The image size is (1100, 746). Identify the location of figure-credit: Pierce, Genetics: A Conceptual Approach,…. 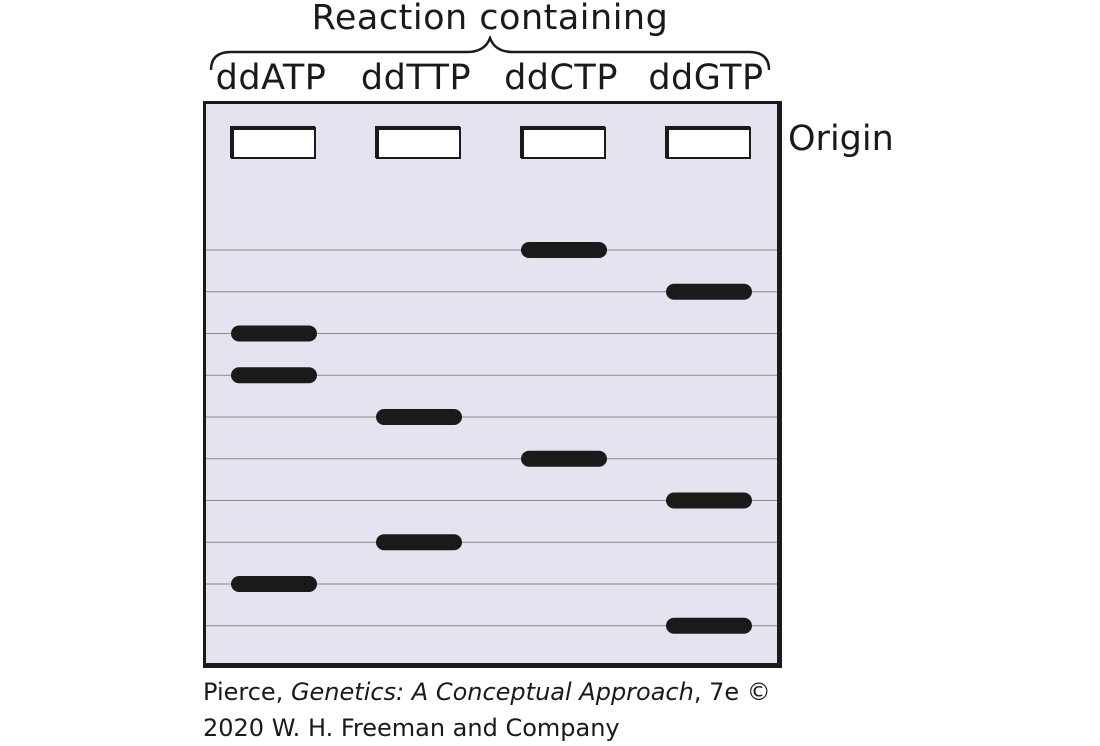
(487, 710).